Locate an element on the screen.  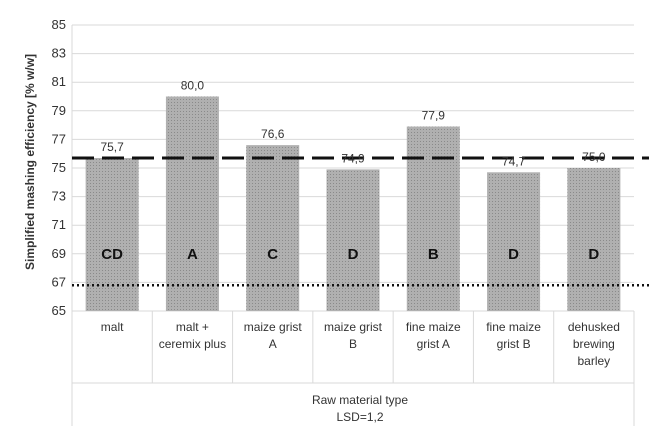
x-category-label: grist B is located at coordinates (514, 344).